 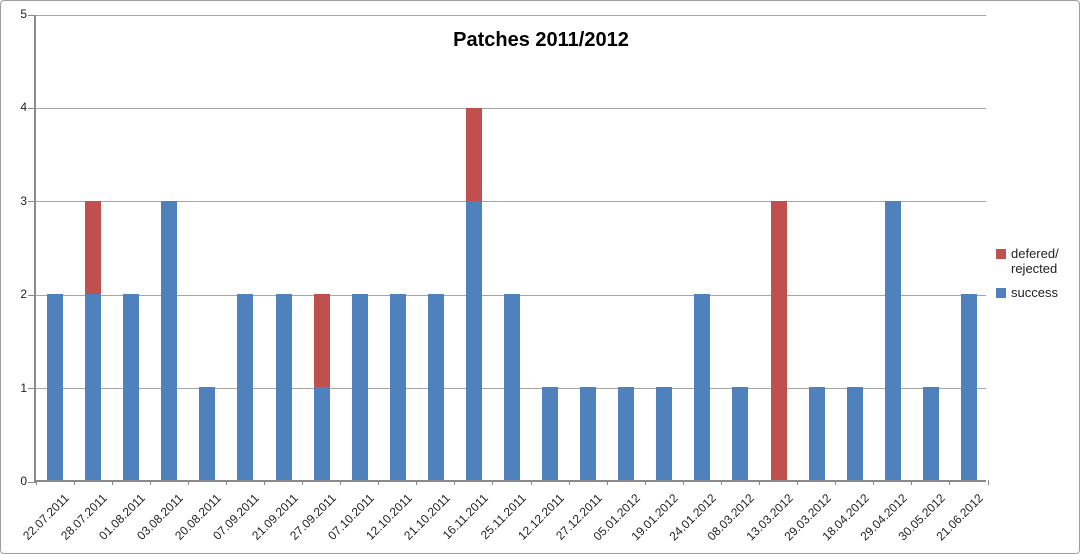 What do you see at coordinates (321, 247) in the screenshot?
I see `bar-27.09.2011` at bounding box center [321, 247].